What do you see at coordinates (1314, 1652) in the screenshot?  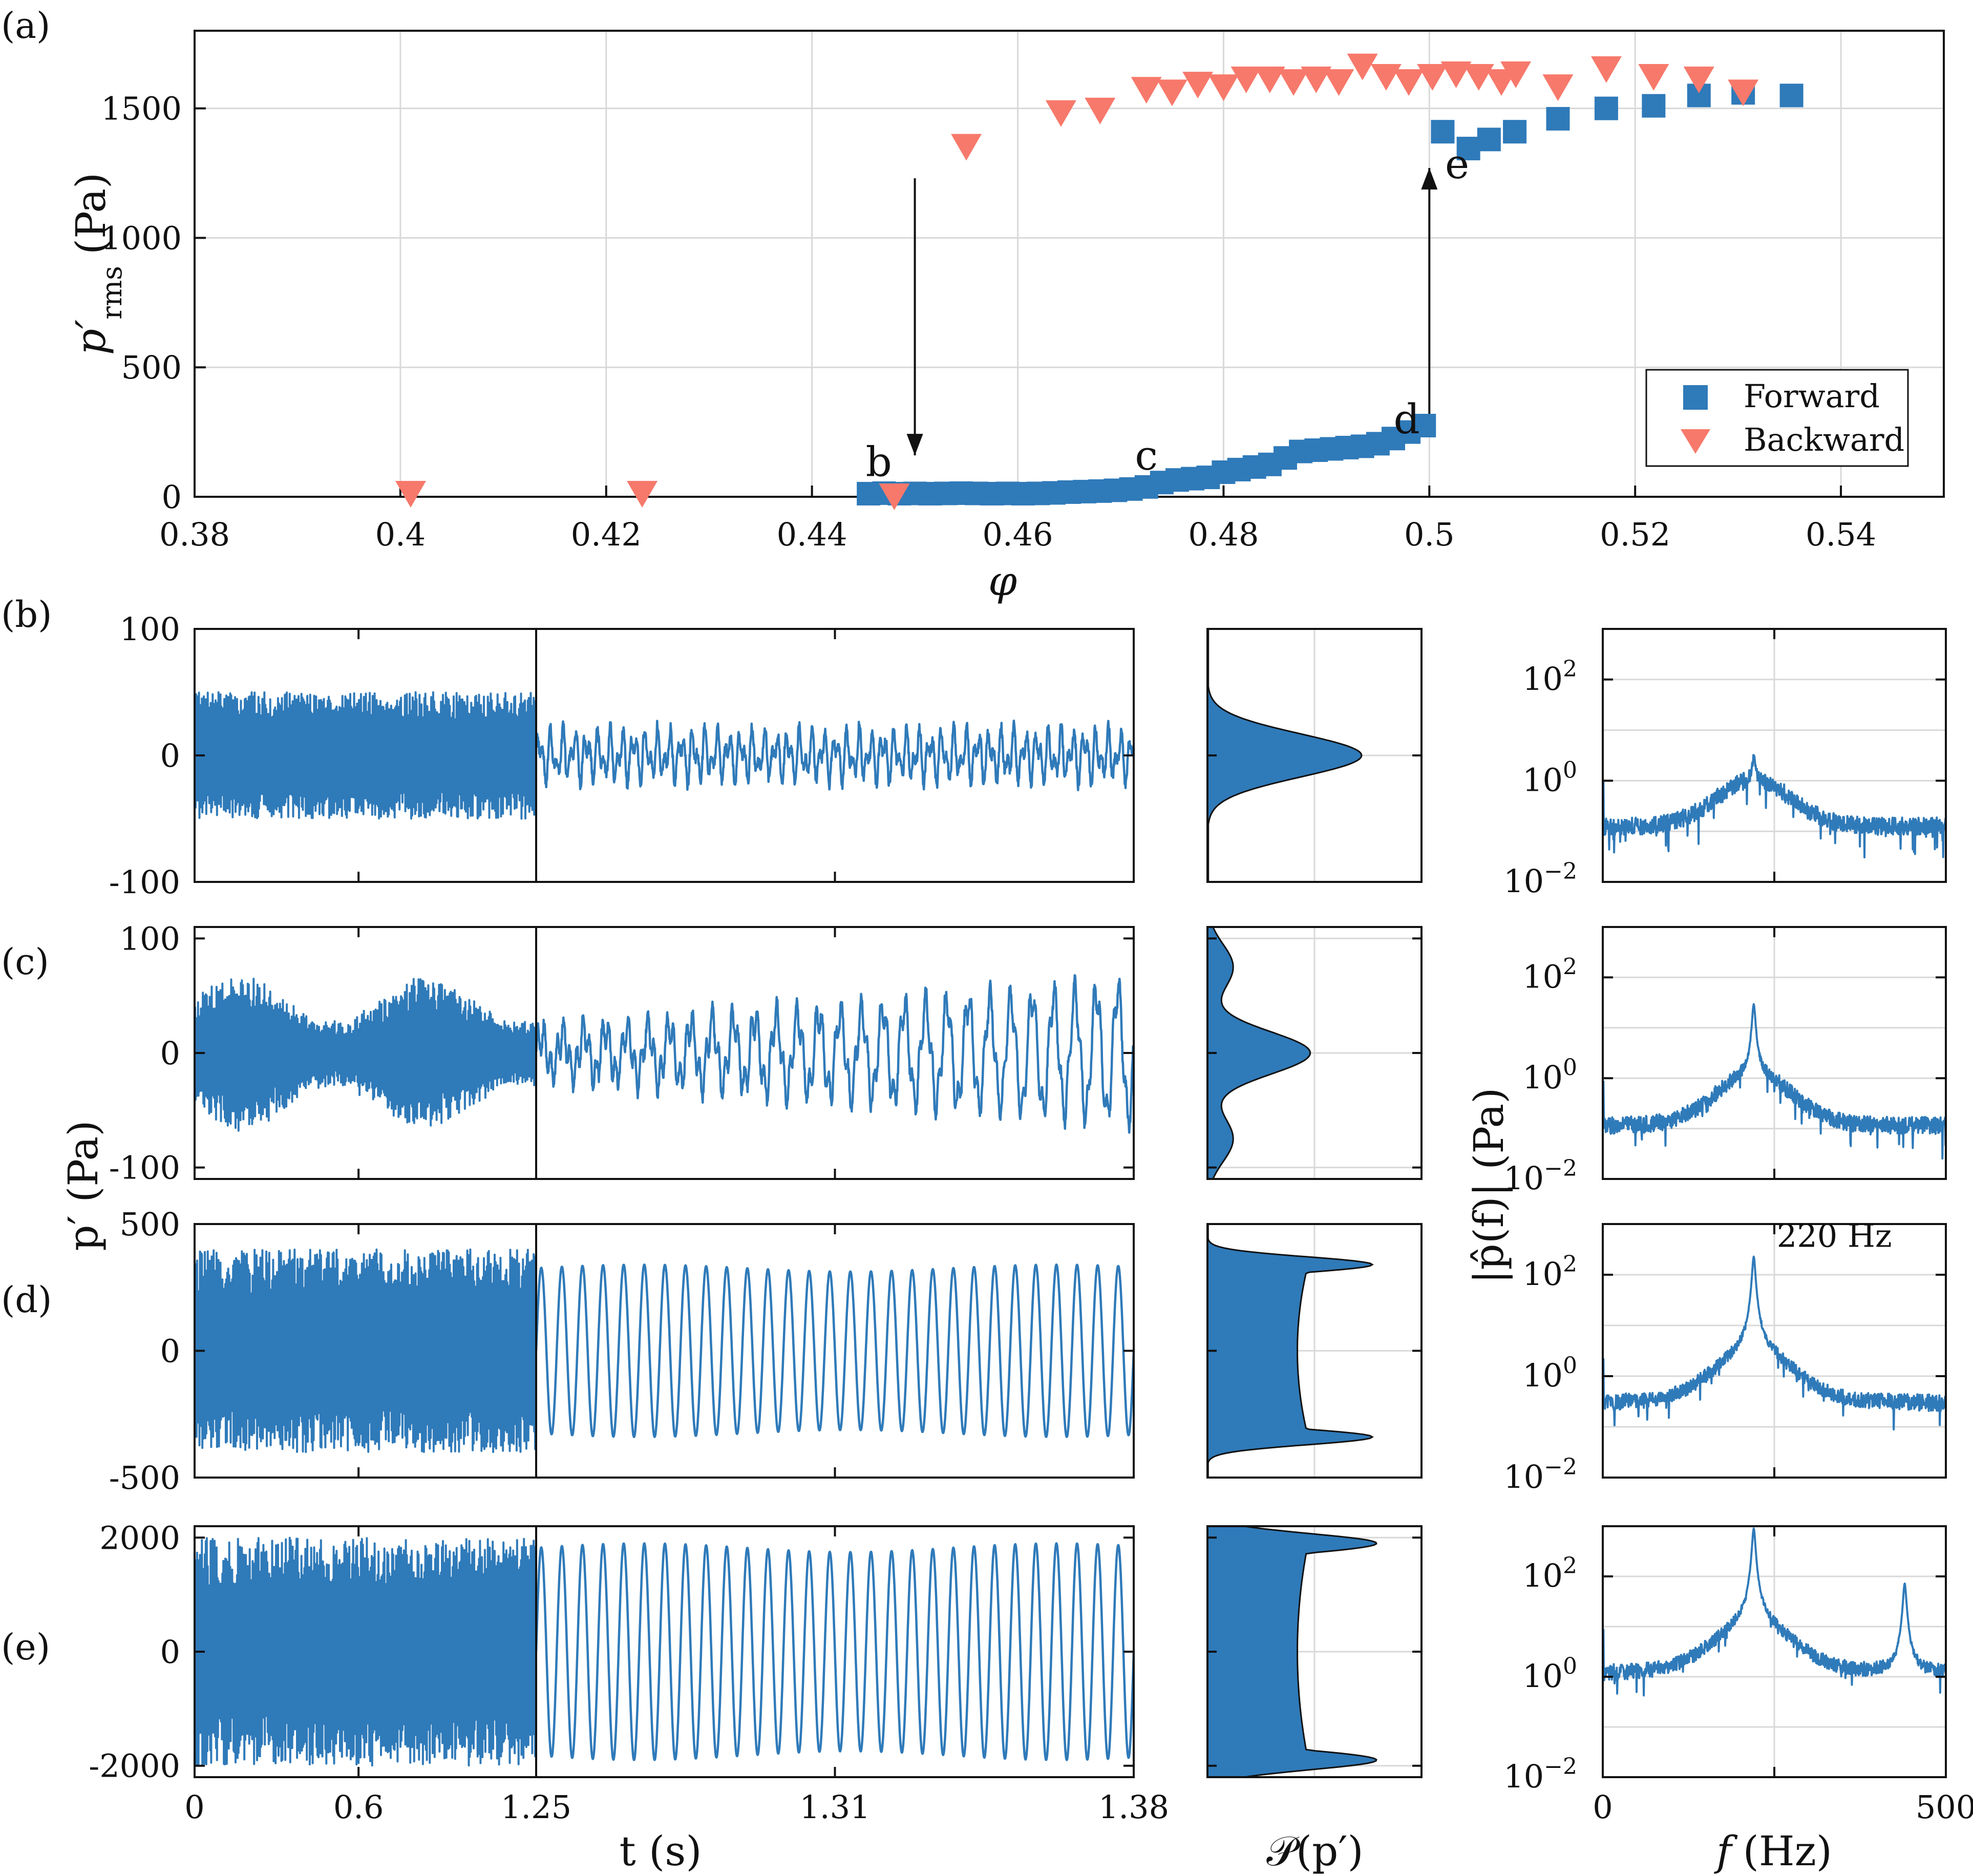 I see `pdf-e` at bounding box center [1314, 1652].